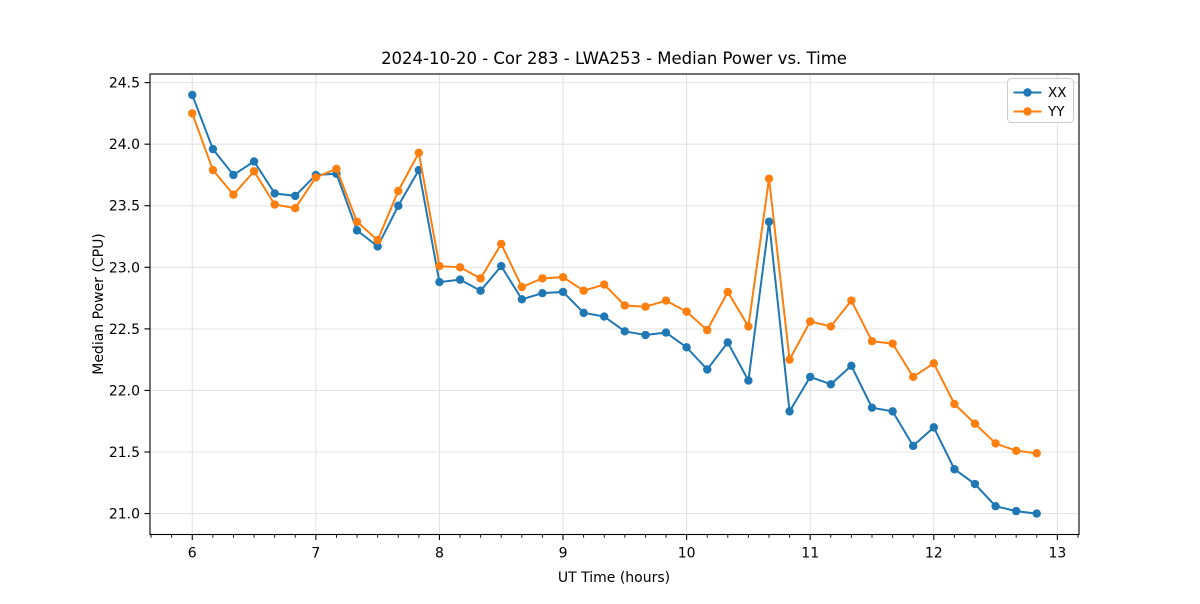  What do you see at coordinates (124, 330) in the screenshot?
I see `y-tick-label: 22.5` at bounding box center [124, 330].